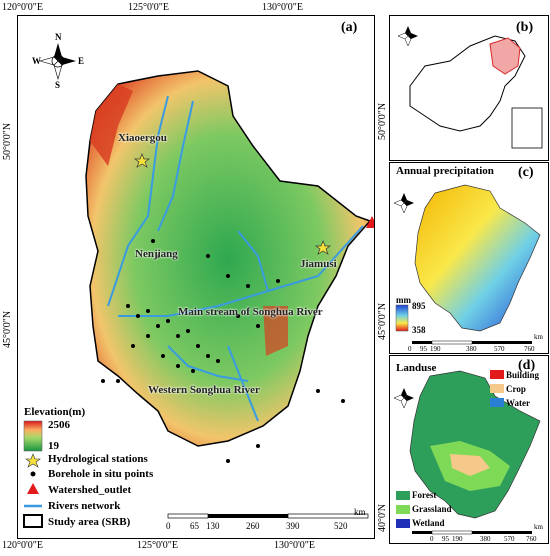 This screenshot has width=550, height=556. Describe the element at coordinates (33, 474) in the screenshot. I see `legend-borehole-dot-icon` at that location.